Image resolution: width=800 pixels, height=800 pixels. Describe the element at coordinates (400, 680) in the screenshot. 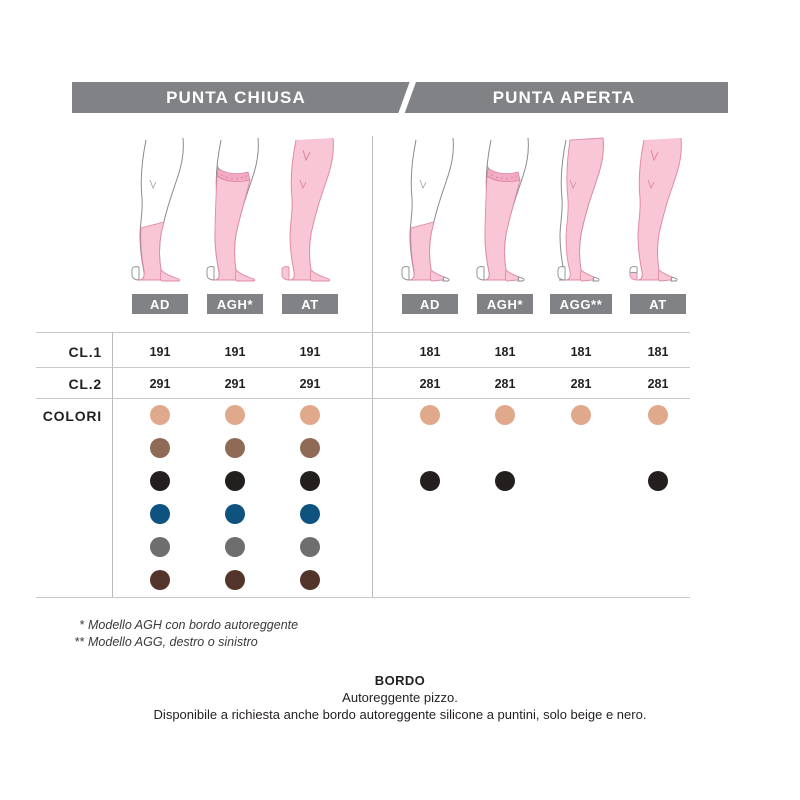

I see `bordo-title: BORDO` at that location.